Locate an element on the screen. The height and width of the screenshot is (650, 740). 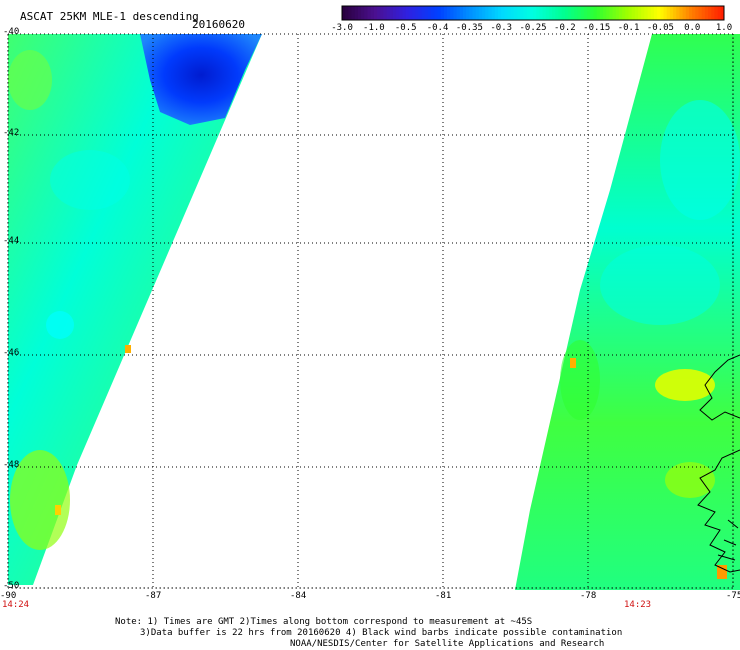
latitude-label: -48 is located at coordinates (11, 465).